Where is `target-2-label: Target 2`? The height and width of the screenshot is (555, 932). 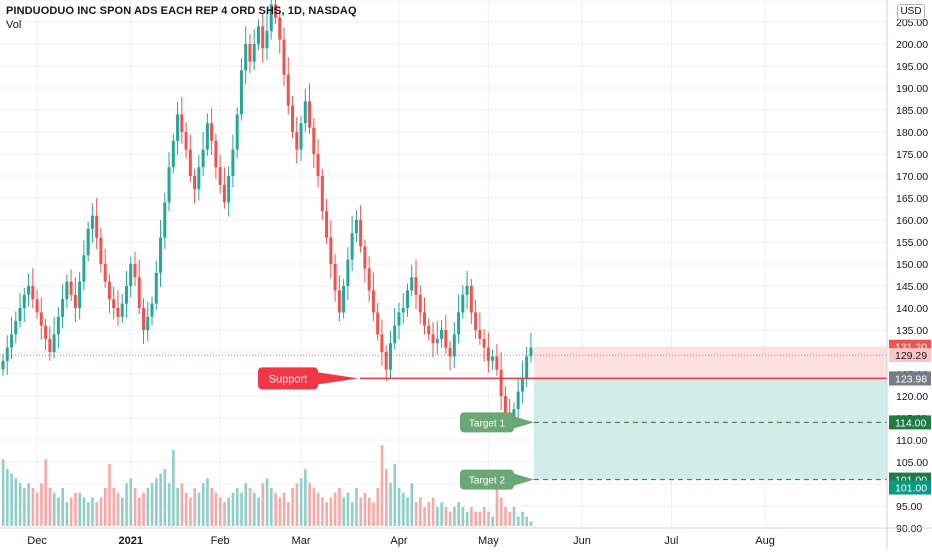
target-2-label: Target 2 is located at coordinates (487, 481).